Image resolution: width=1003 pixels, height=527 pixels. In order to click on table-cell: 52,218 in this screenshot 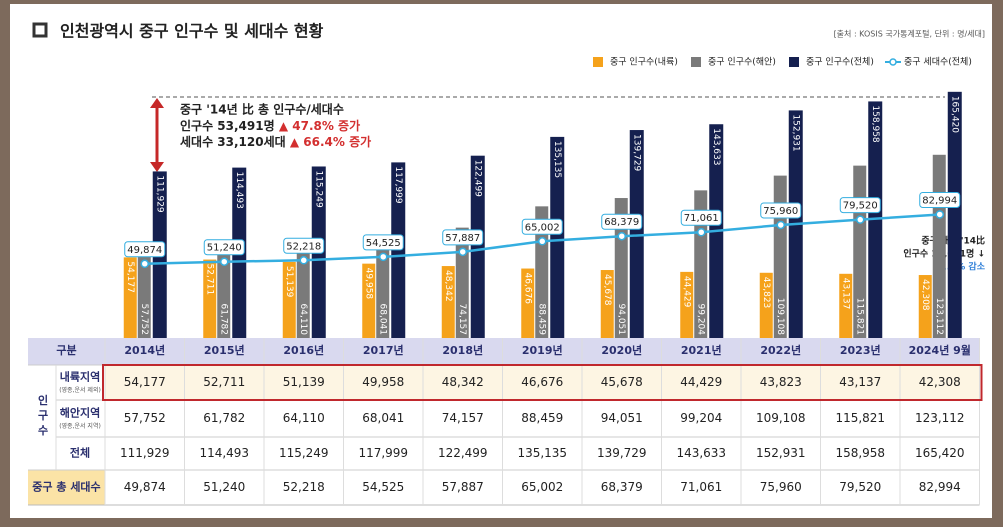, I will do `click(304, 487)`.